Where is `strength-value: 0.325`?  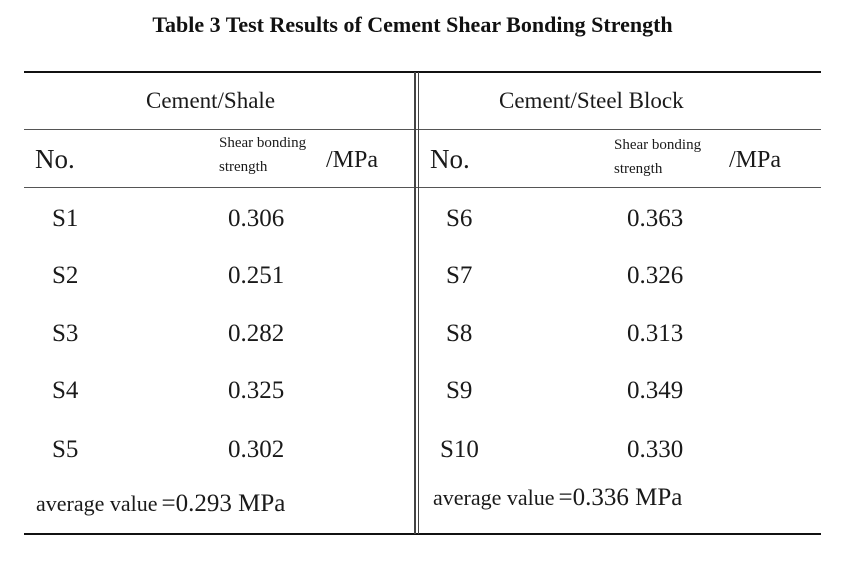
strength-value: 0.325 is located at coordinates (256, 390).